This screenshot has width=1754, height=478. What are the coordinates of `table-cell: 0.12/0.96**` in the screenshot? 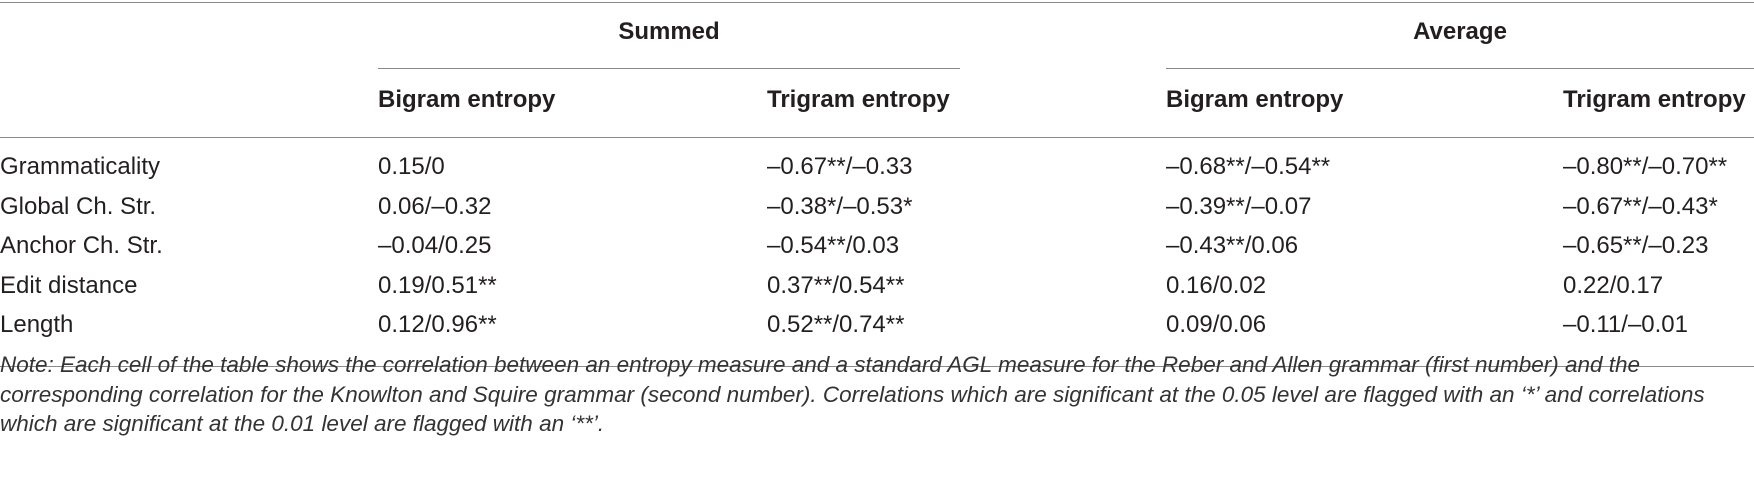 It's located at (437, 324).